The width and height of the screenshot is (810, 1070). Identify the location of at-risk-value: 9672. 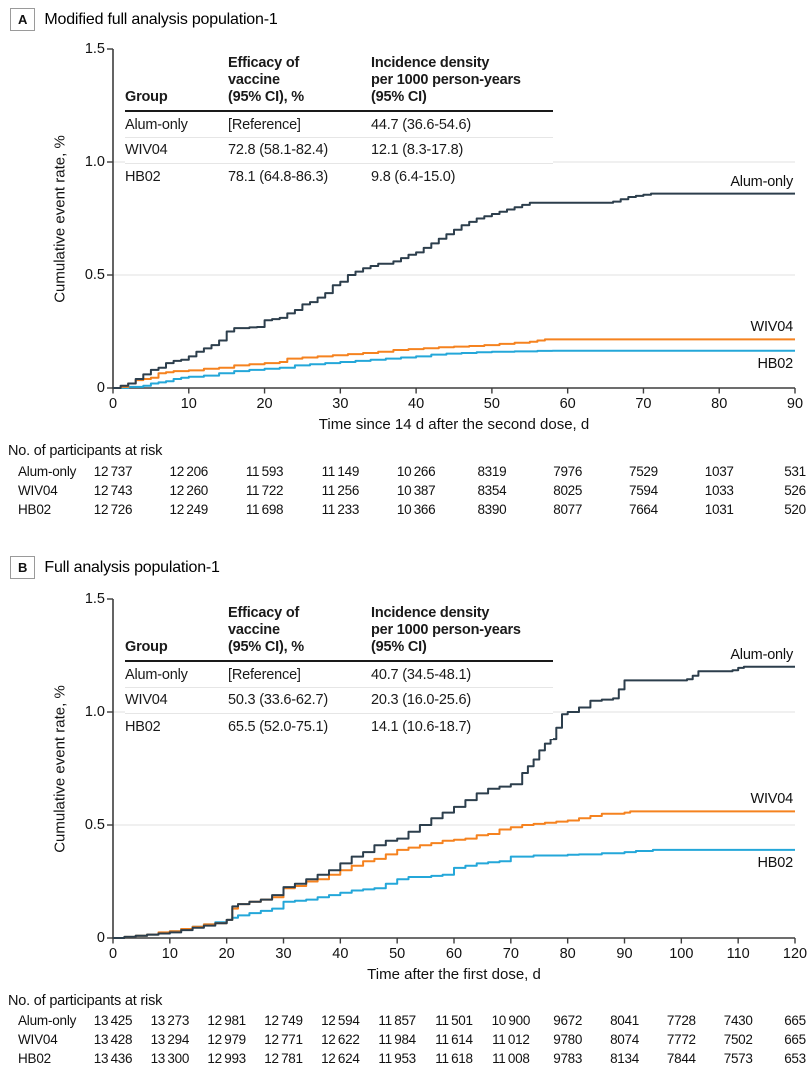
(568, 1020).